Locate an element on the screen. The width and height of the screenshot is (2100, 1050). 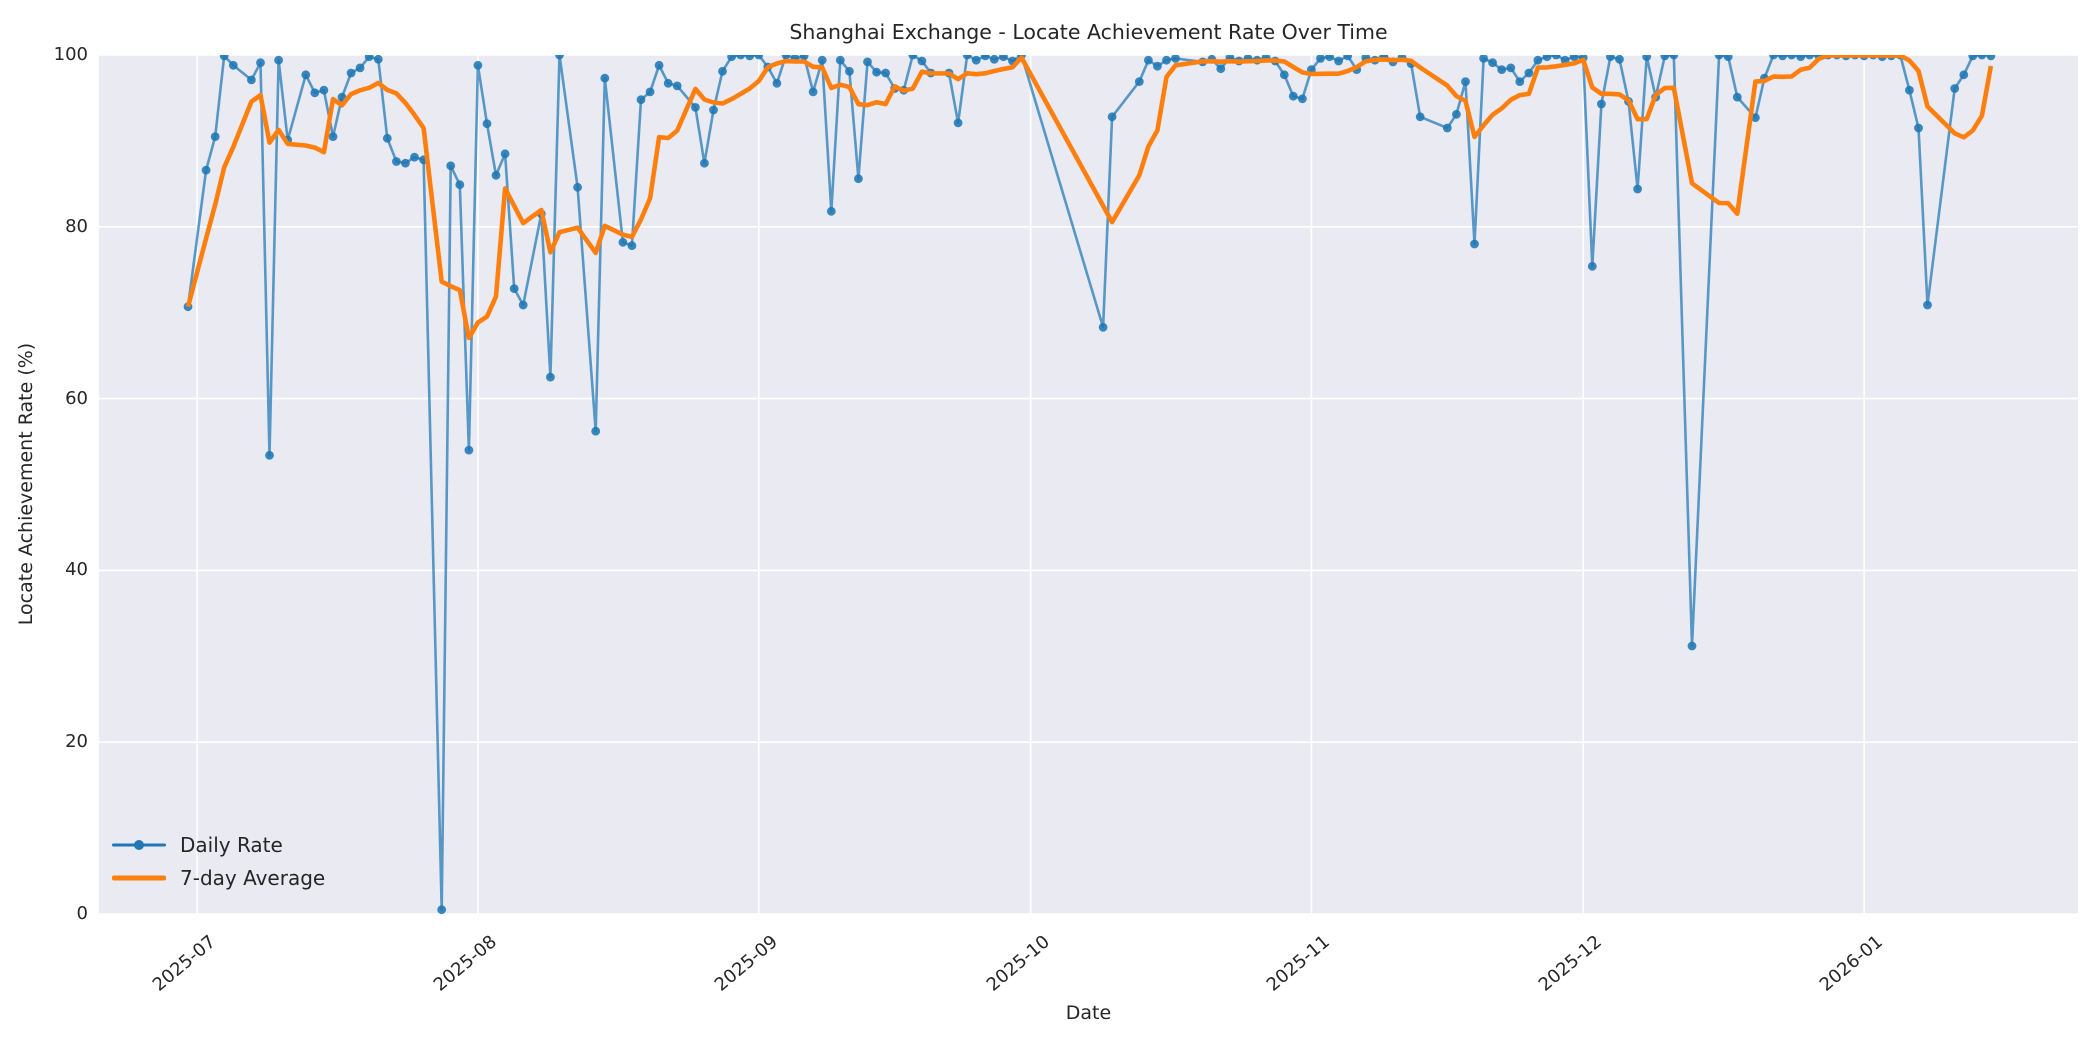
y-axis-label: Locate Achievement Rate (%) is located at coordinates (26, 484).